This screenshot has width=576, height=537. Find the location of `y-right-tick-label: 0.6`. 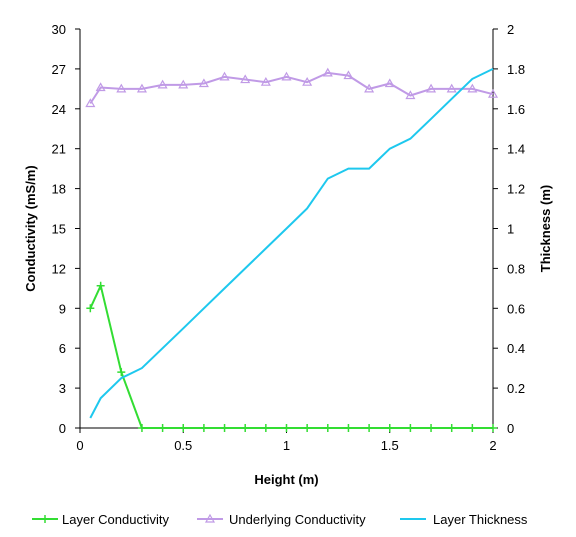

y-right-tick-label: 0.6 is located at coordinates (516, 308).